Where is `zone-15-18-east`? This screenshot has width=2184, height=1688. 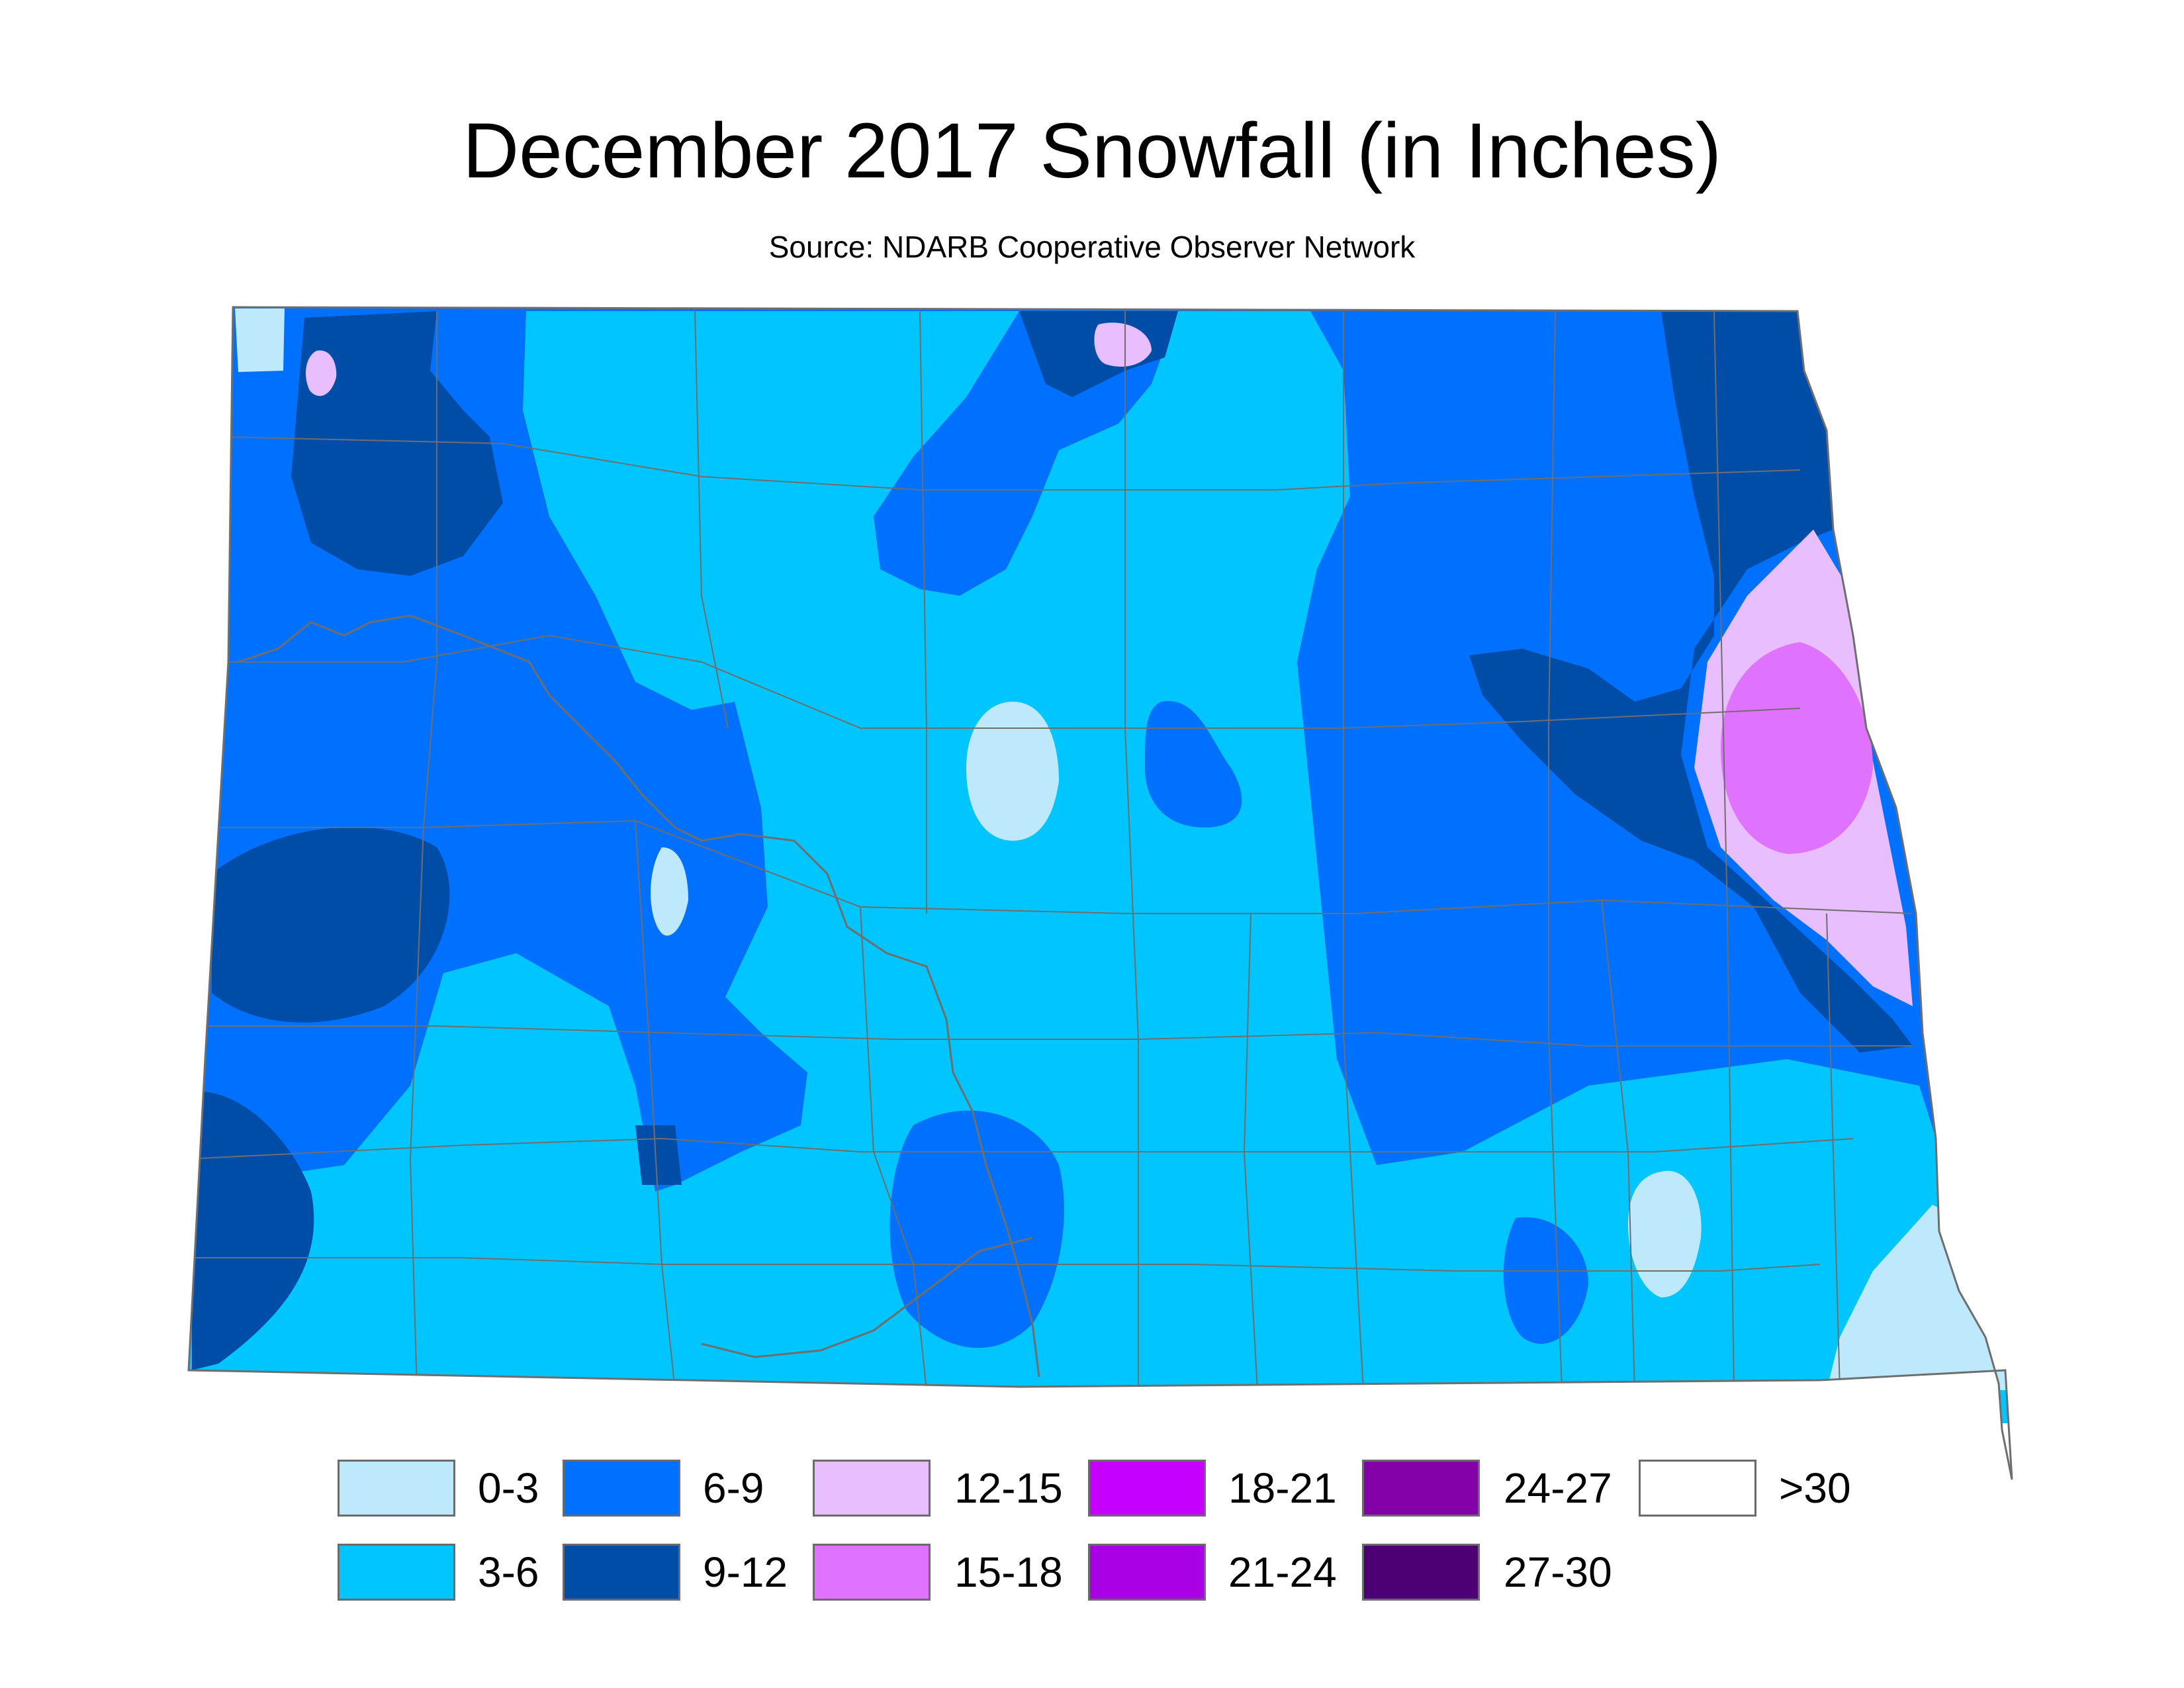 zone-15-18-east is located at coordinates (1797, 748).